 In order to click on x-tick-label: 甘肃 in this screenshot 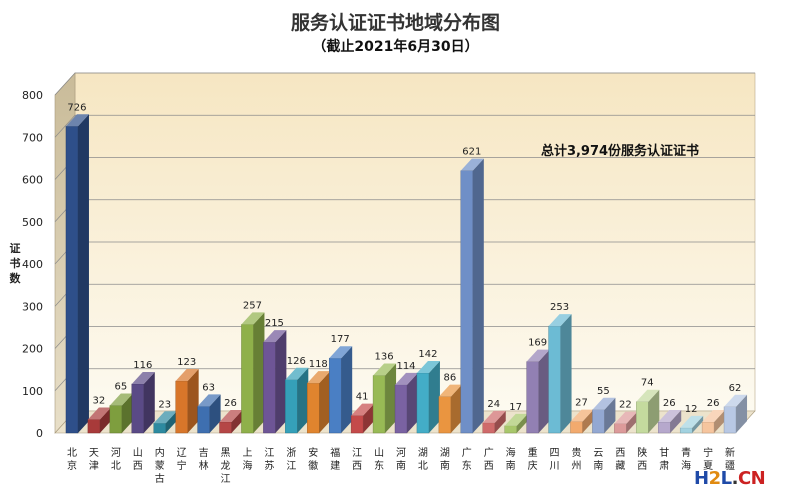, I will do `click(664, 459)`.